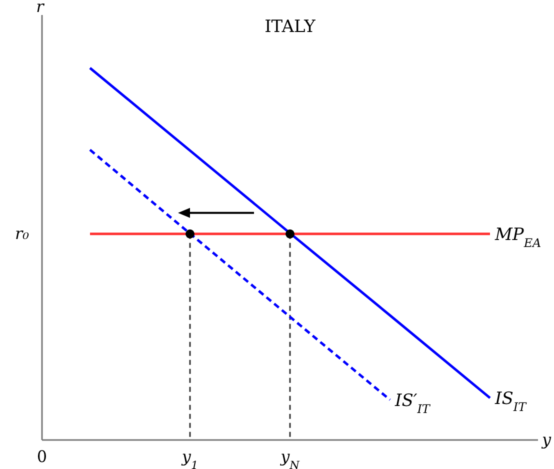 The height and width of the screenshot is (469, 554). I want to click on y-axis-title: r, so click(41, 8).